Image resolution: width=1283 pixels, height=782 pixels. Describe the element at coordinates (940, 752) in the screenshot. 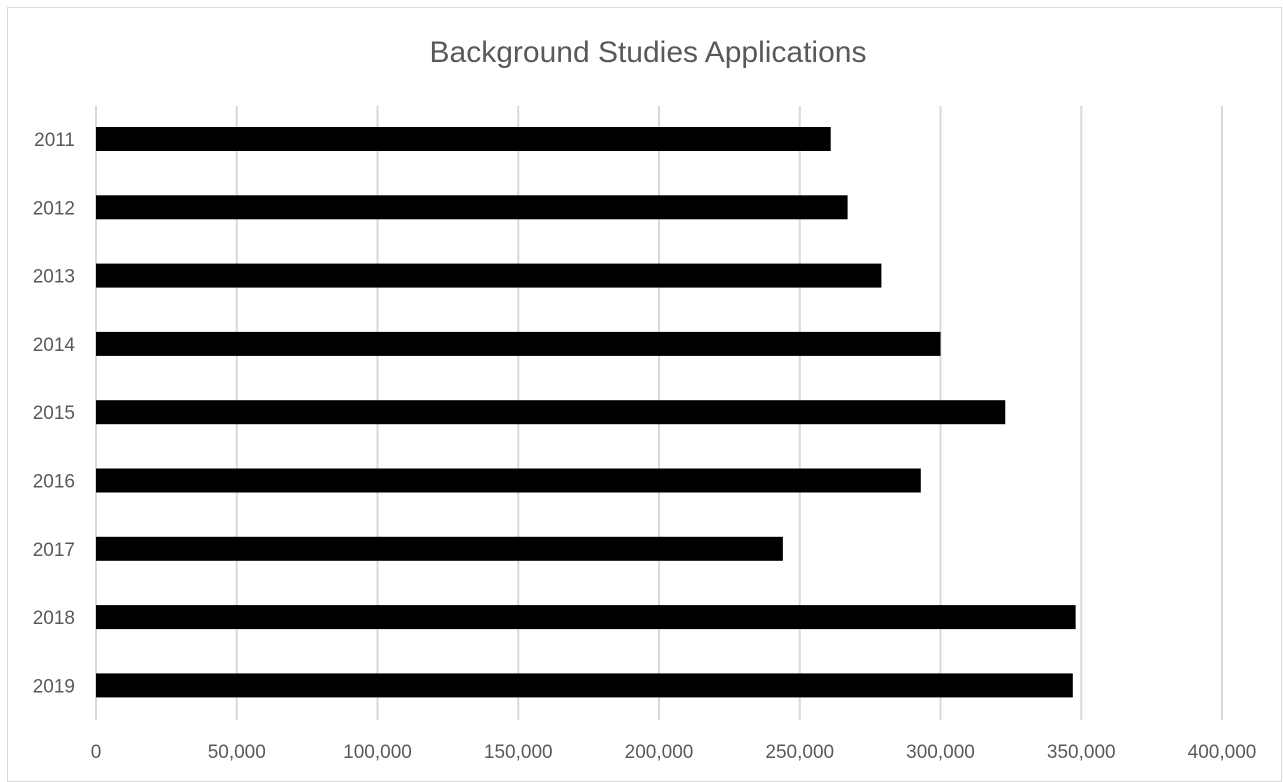

I see `x-tick-label: 300,000` at that location.